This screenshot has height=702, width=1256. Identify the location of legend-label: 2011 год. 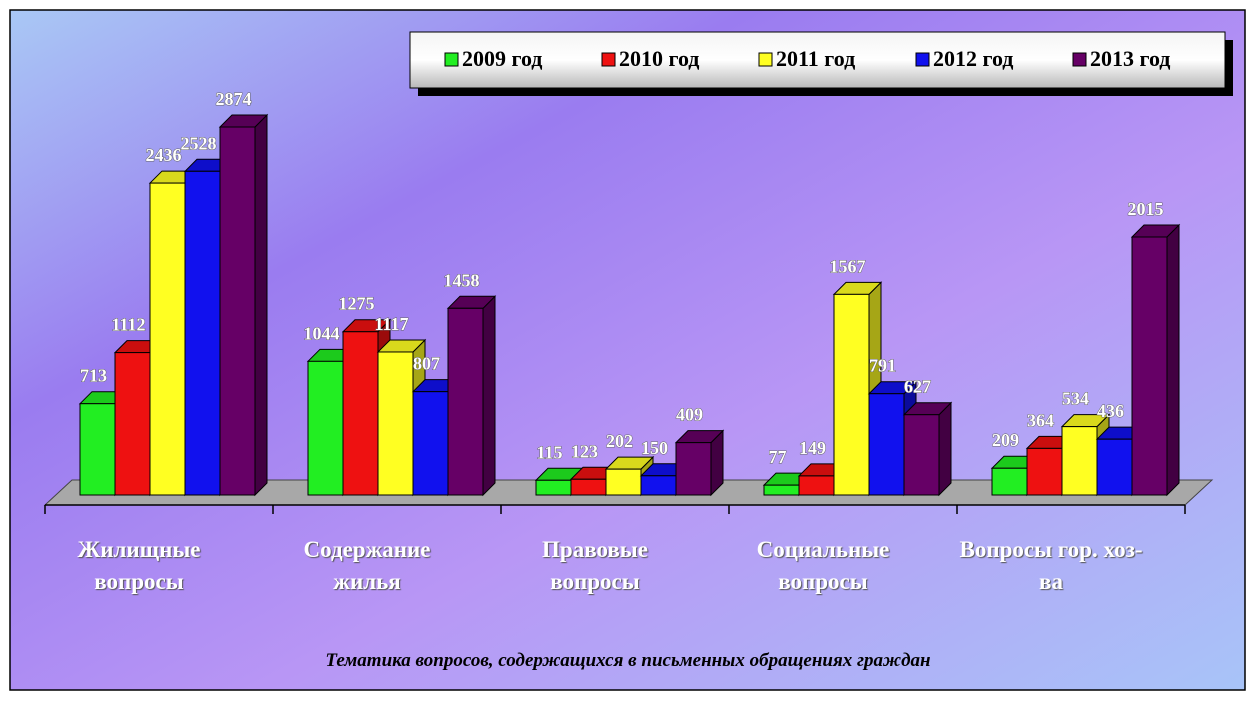
(815, 58).